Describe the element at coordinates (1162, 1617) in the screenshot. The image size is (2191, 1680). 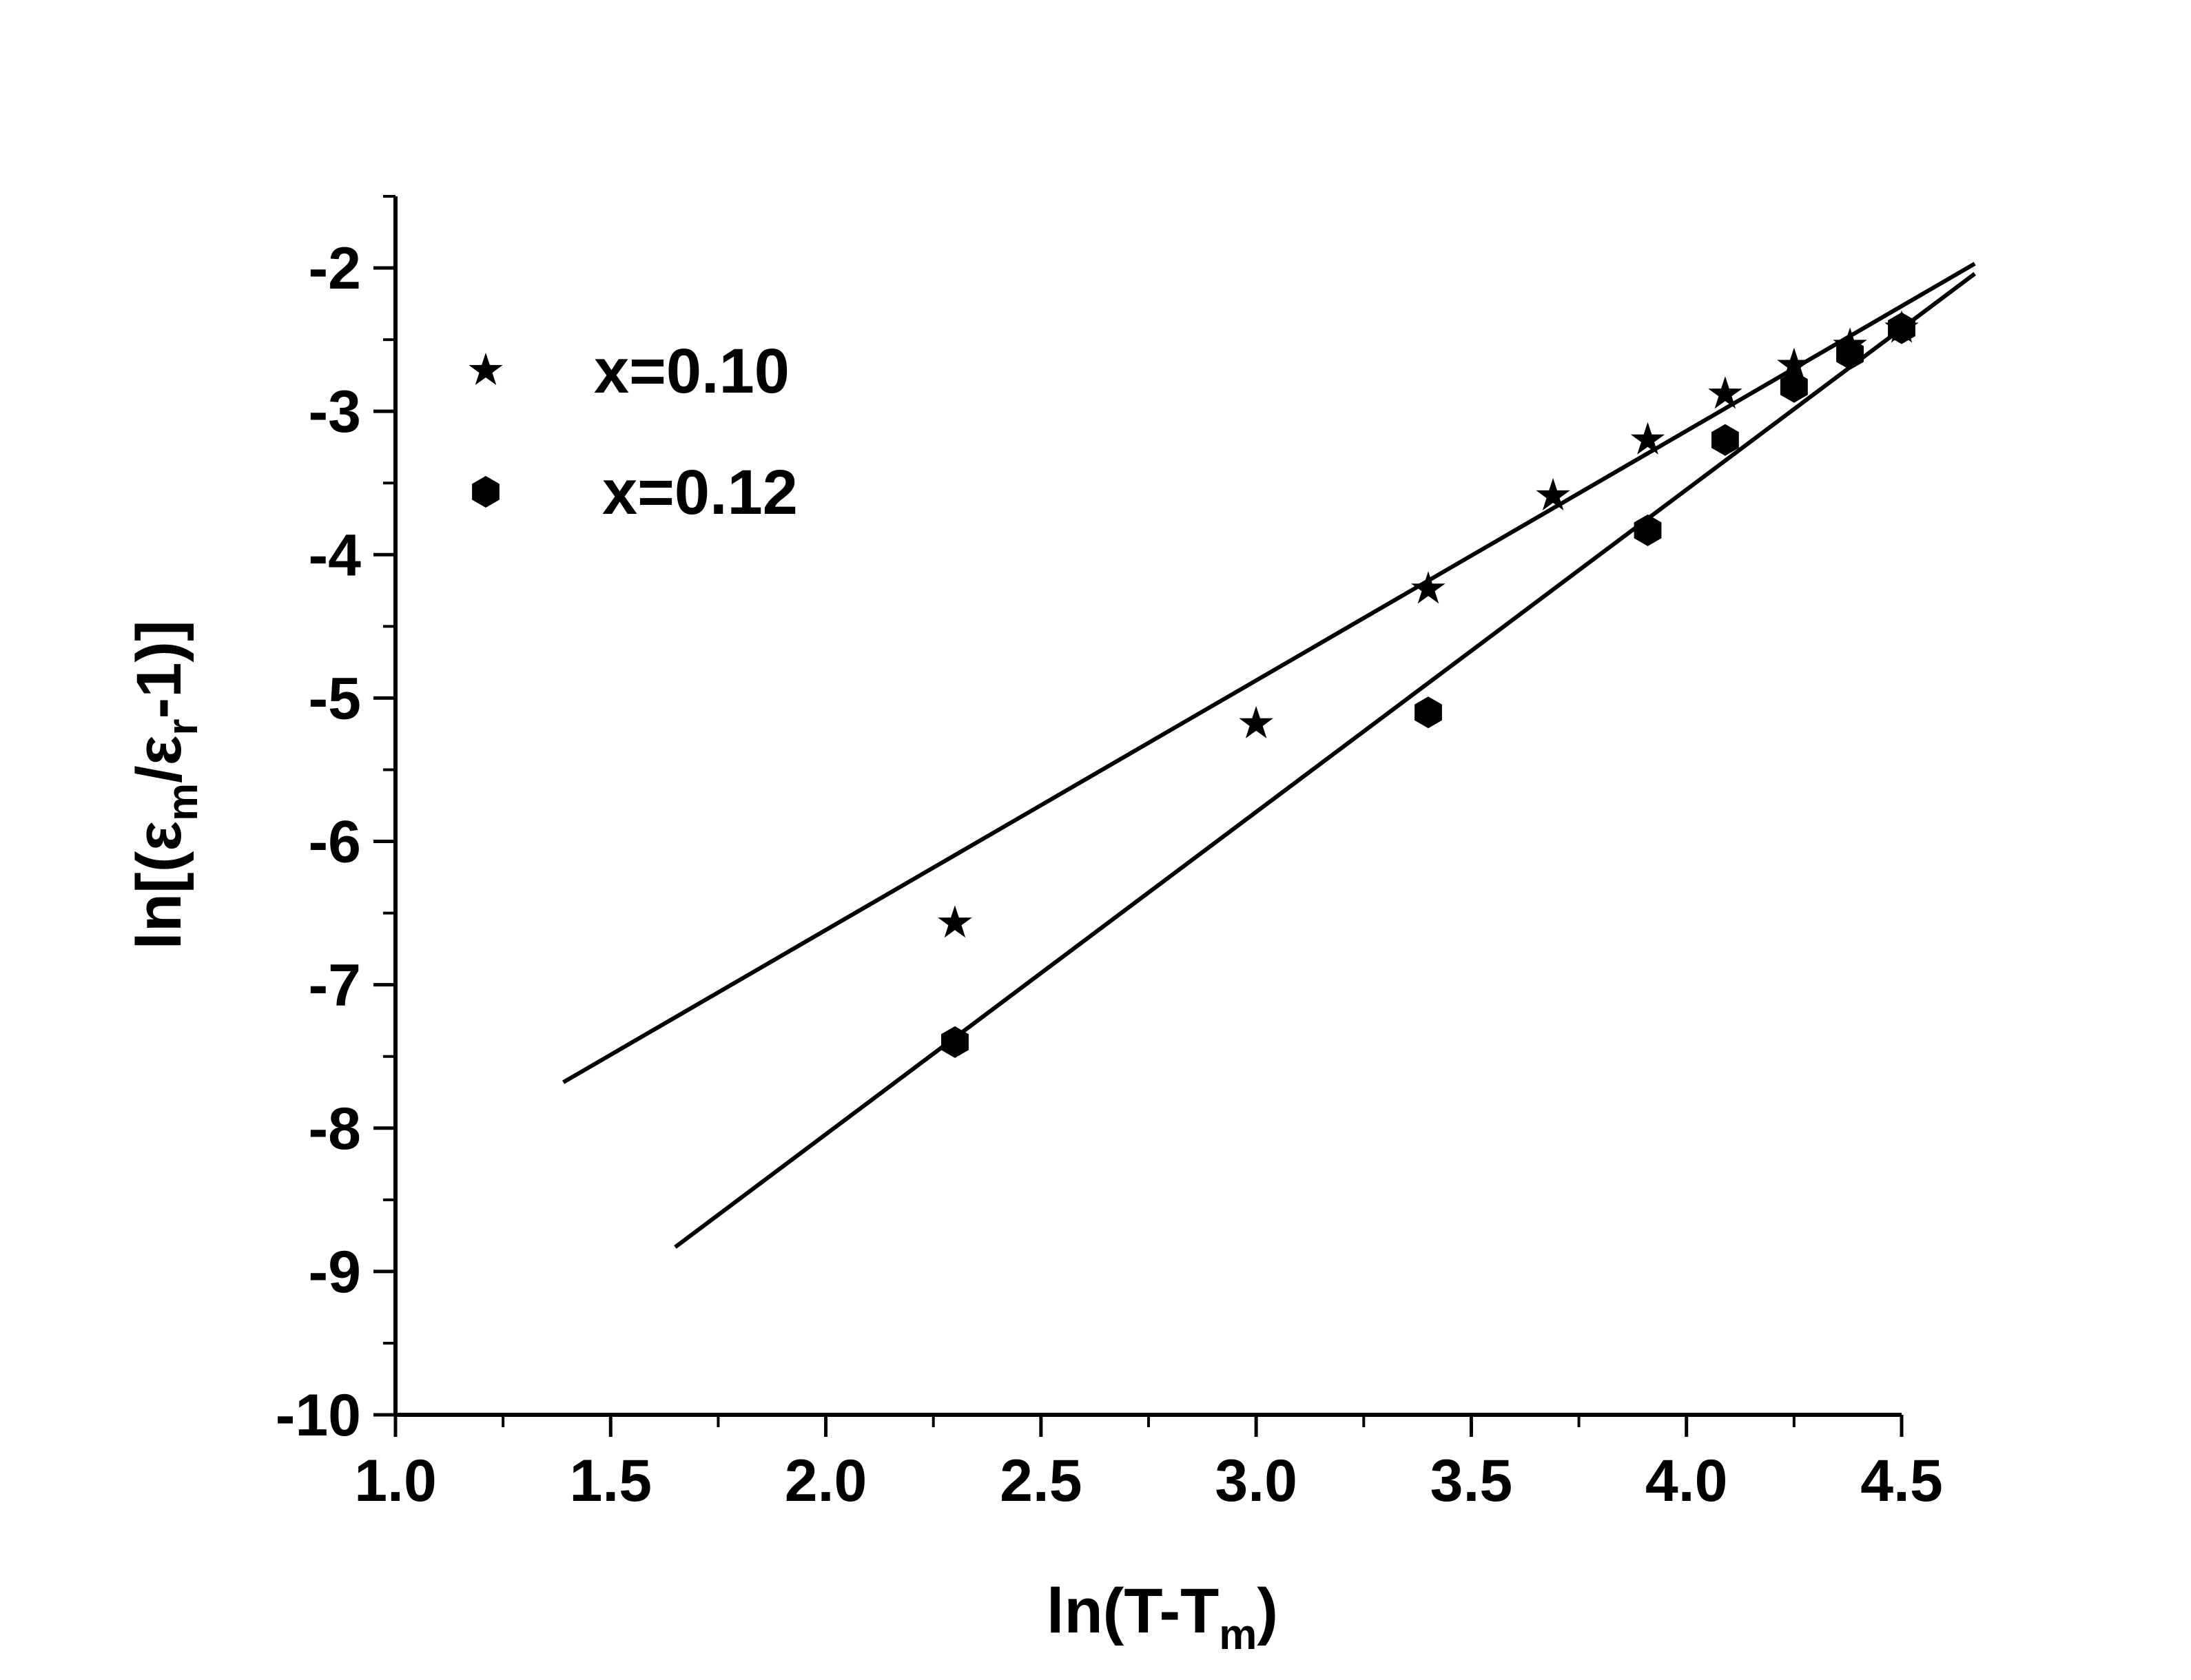
I see `x-axis-label: ln(T-Tm)` at that location.